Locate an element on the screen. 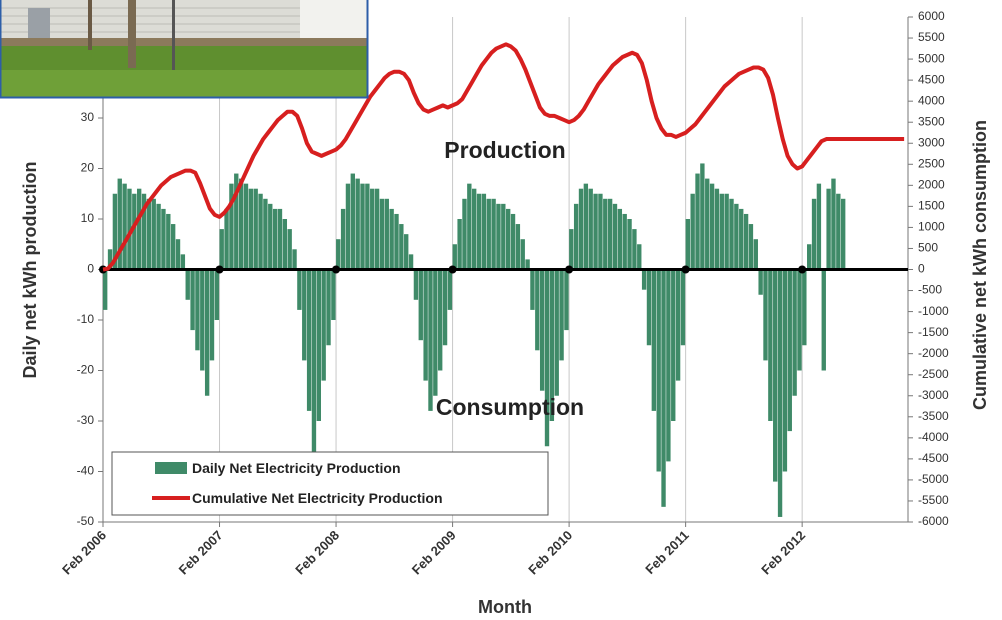 The height and width of the screenshot is (620, 1002). legend-swatch is located at coordinates (171, 468).